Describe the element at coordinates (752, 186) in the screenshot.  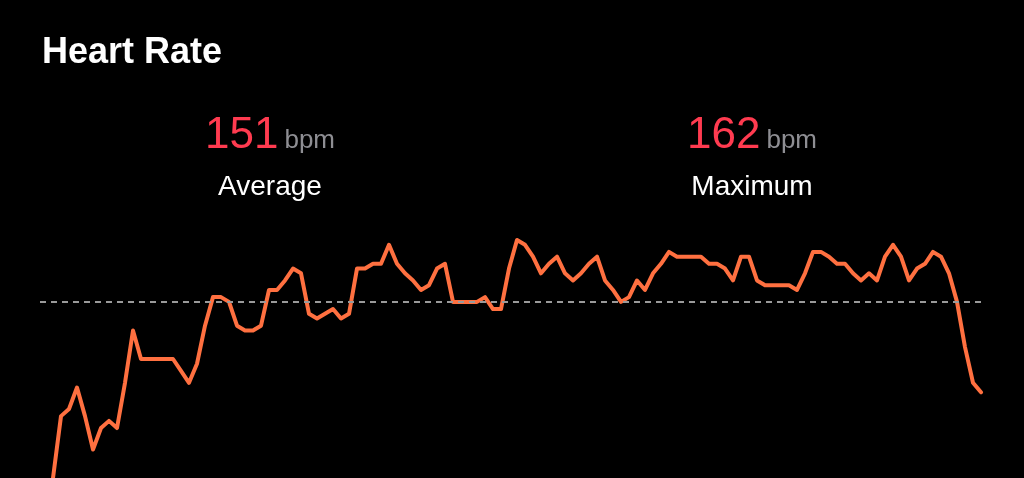
I see `text: Maximum` at that location.